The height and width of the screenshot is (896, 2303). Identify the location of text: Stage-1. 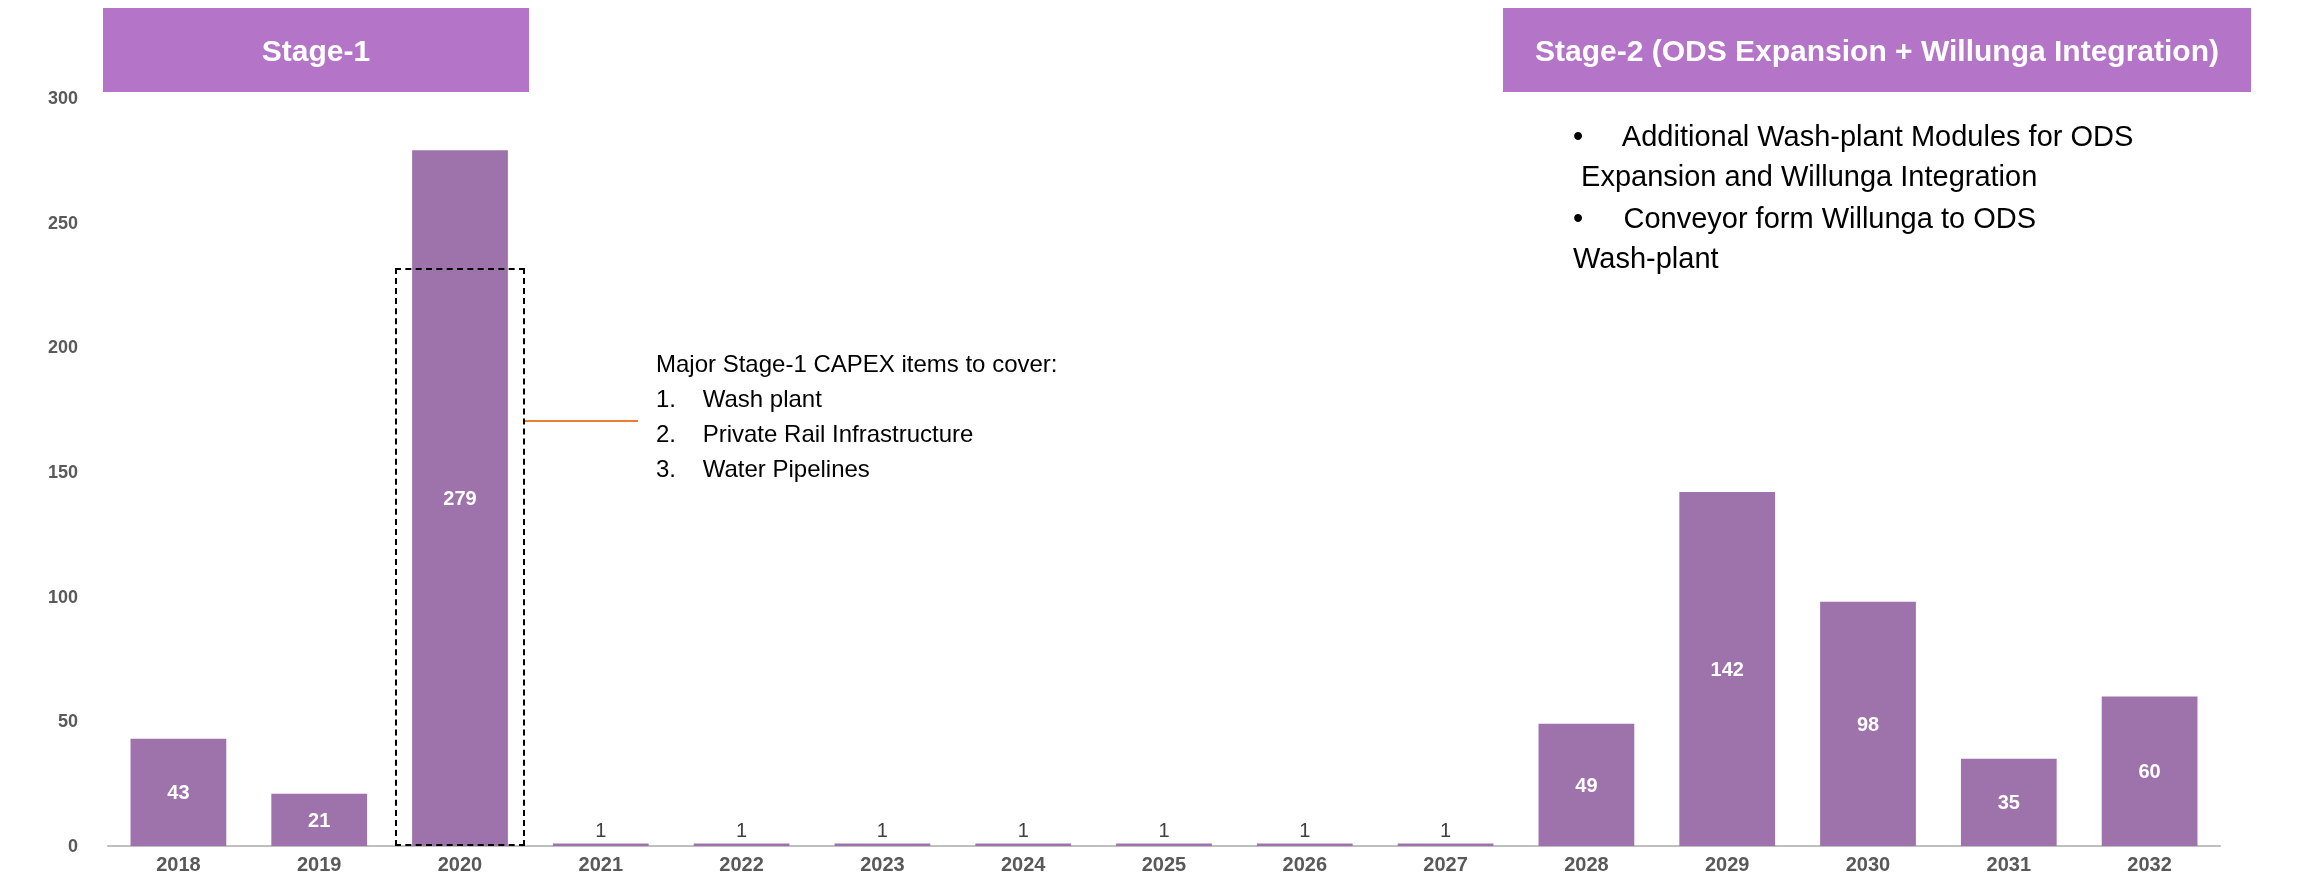
(316, 50).